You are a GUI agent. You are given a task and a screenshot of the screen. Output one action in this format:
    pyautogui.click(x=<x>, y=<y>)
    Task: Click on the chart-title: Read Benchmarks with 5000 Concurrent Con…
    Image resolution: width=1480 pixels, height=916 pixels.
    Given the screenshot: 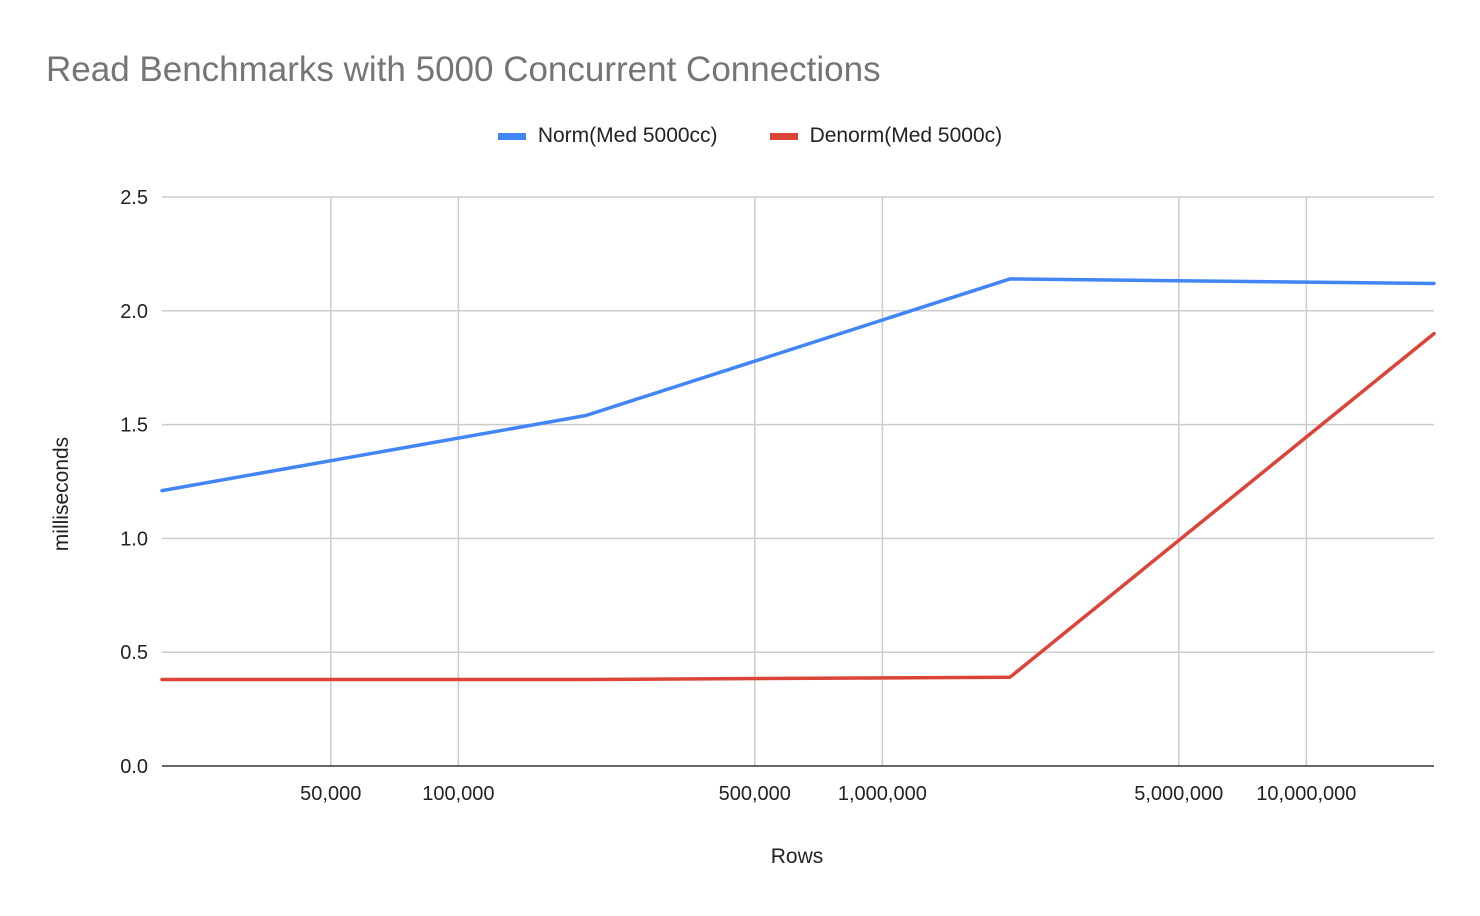 What is the action you would take?
    pyautogui.click(x=463, y=69)
    